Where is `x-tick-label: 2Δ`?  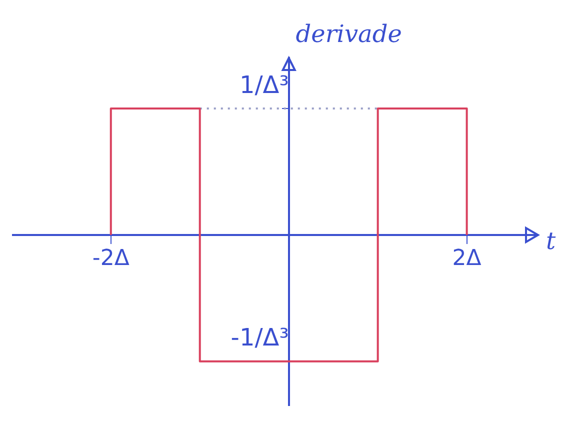 x-tick-label: 2Δ is located at coordinates (467, 258).